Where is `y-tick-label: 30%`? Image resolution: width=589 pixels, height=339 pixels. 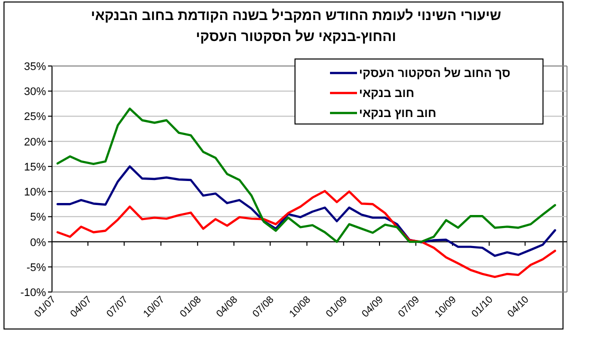
y-tick-label: 30% is located at coordinates (35, 92).